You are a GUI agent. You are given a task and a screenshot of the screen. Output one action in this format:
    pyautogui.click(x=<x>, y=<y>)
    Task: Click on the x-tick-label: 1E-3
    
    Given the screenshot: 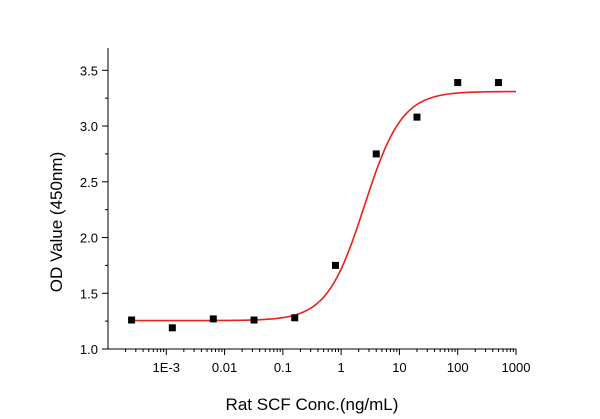 What is the action you would take?
    pyautogui.click(x=166, y=367)
    